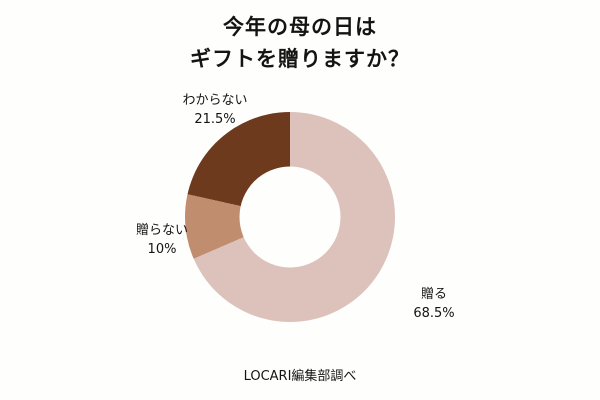  I want to click on segment-percentage: 68.5%, so click(434, 313).